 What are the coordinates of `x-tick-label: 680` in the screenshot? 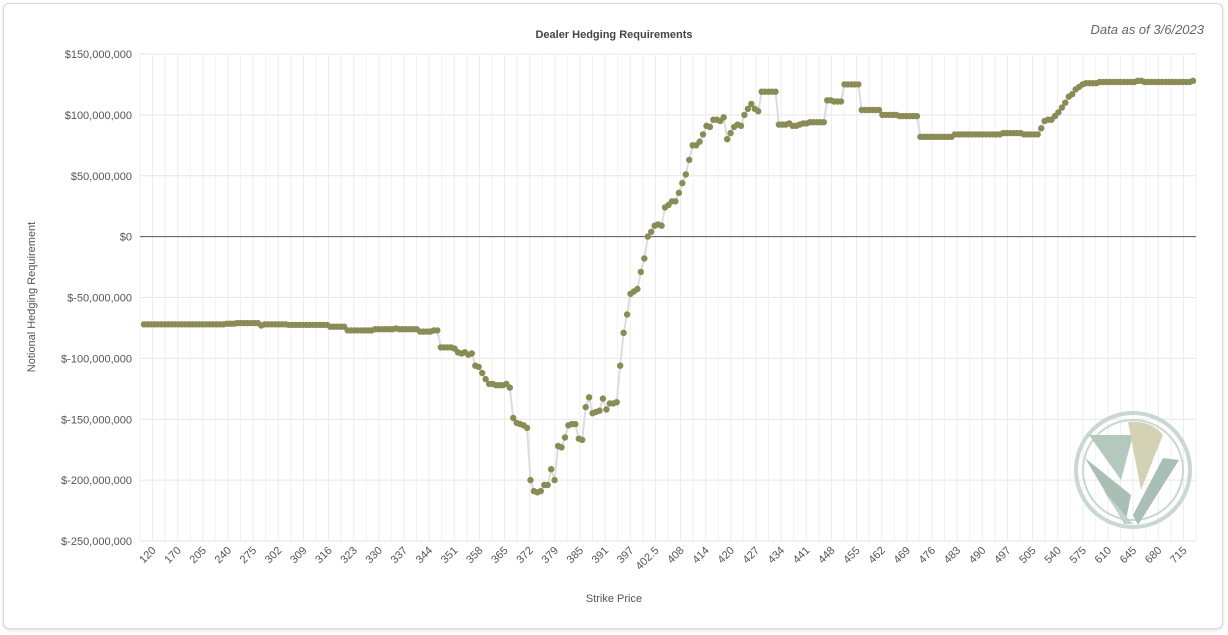 It's located at (1153, 555).